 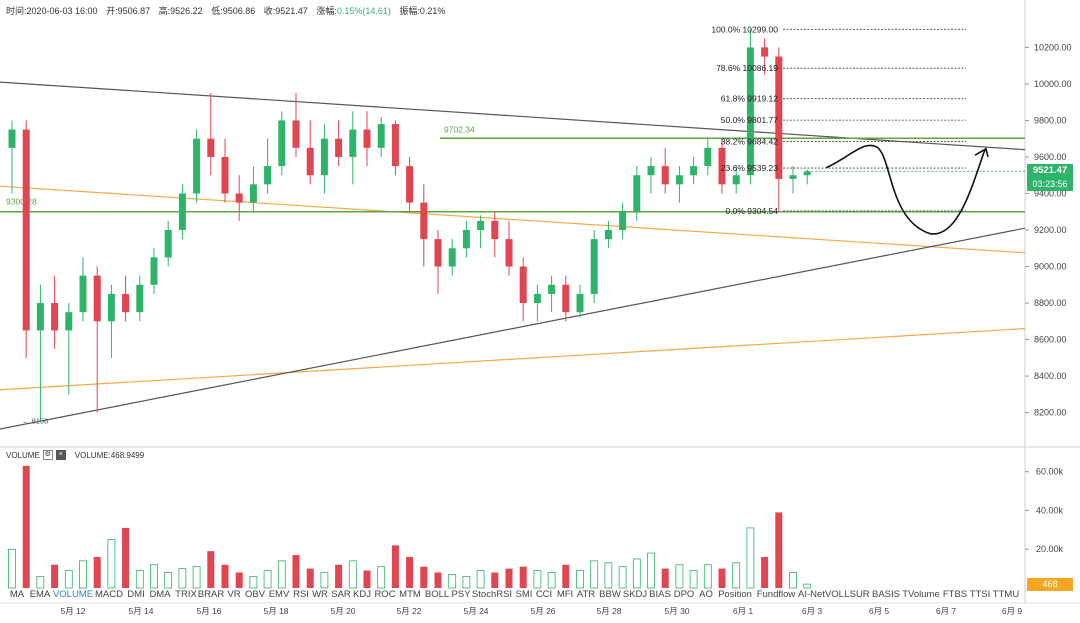 What do you see at coordinates (385, 594) in the screenshot?
I see `tab-roc: ROC` at bounding box center [385, 594].